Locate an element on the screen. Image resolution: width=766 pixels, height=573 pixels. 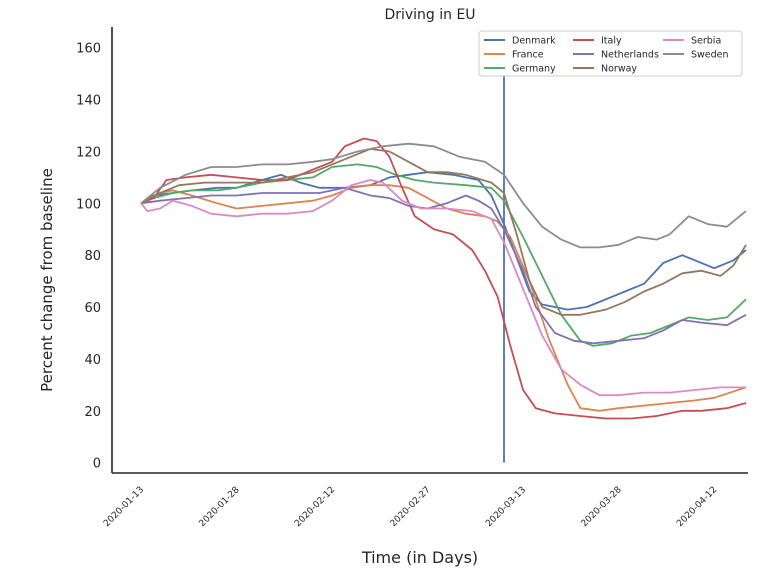
legend-label-norway: Norway is located at coordinates (619, 69).